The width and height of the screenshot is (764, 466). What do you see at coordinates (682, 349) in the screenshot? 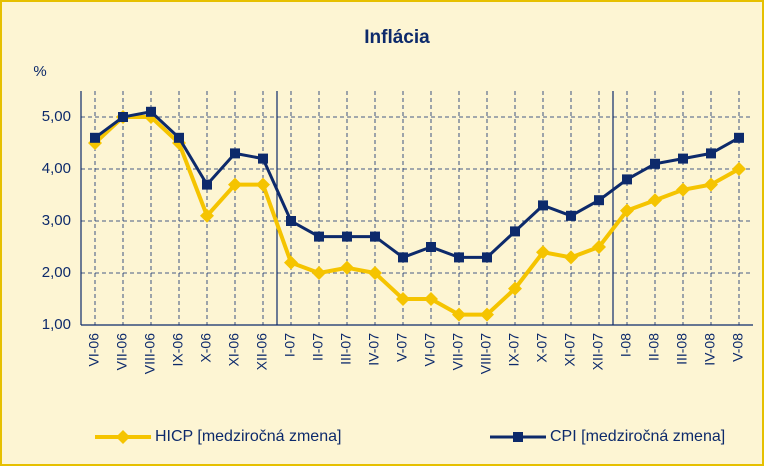
I see `x-tick-label: III-08` at bounding box center [682, 349].